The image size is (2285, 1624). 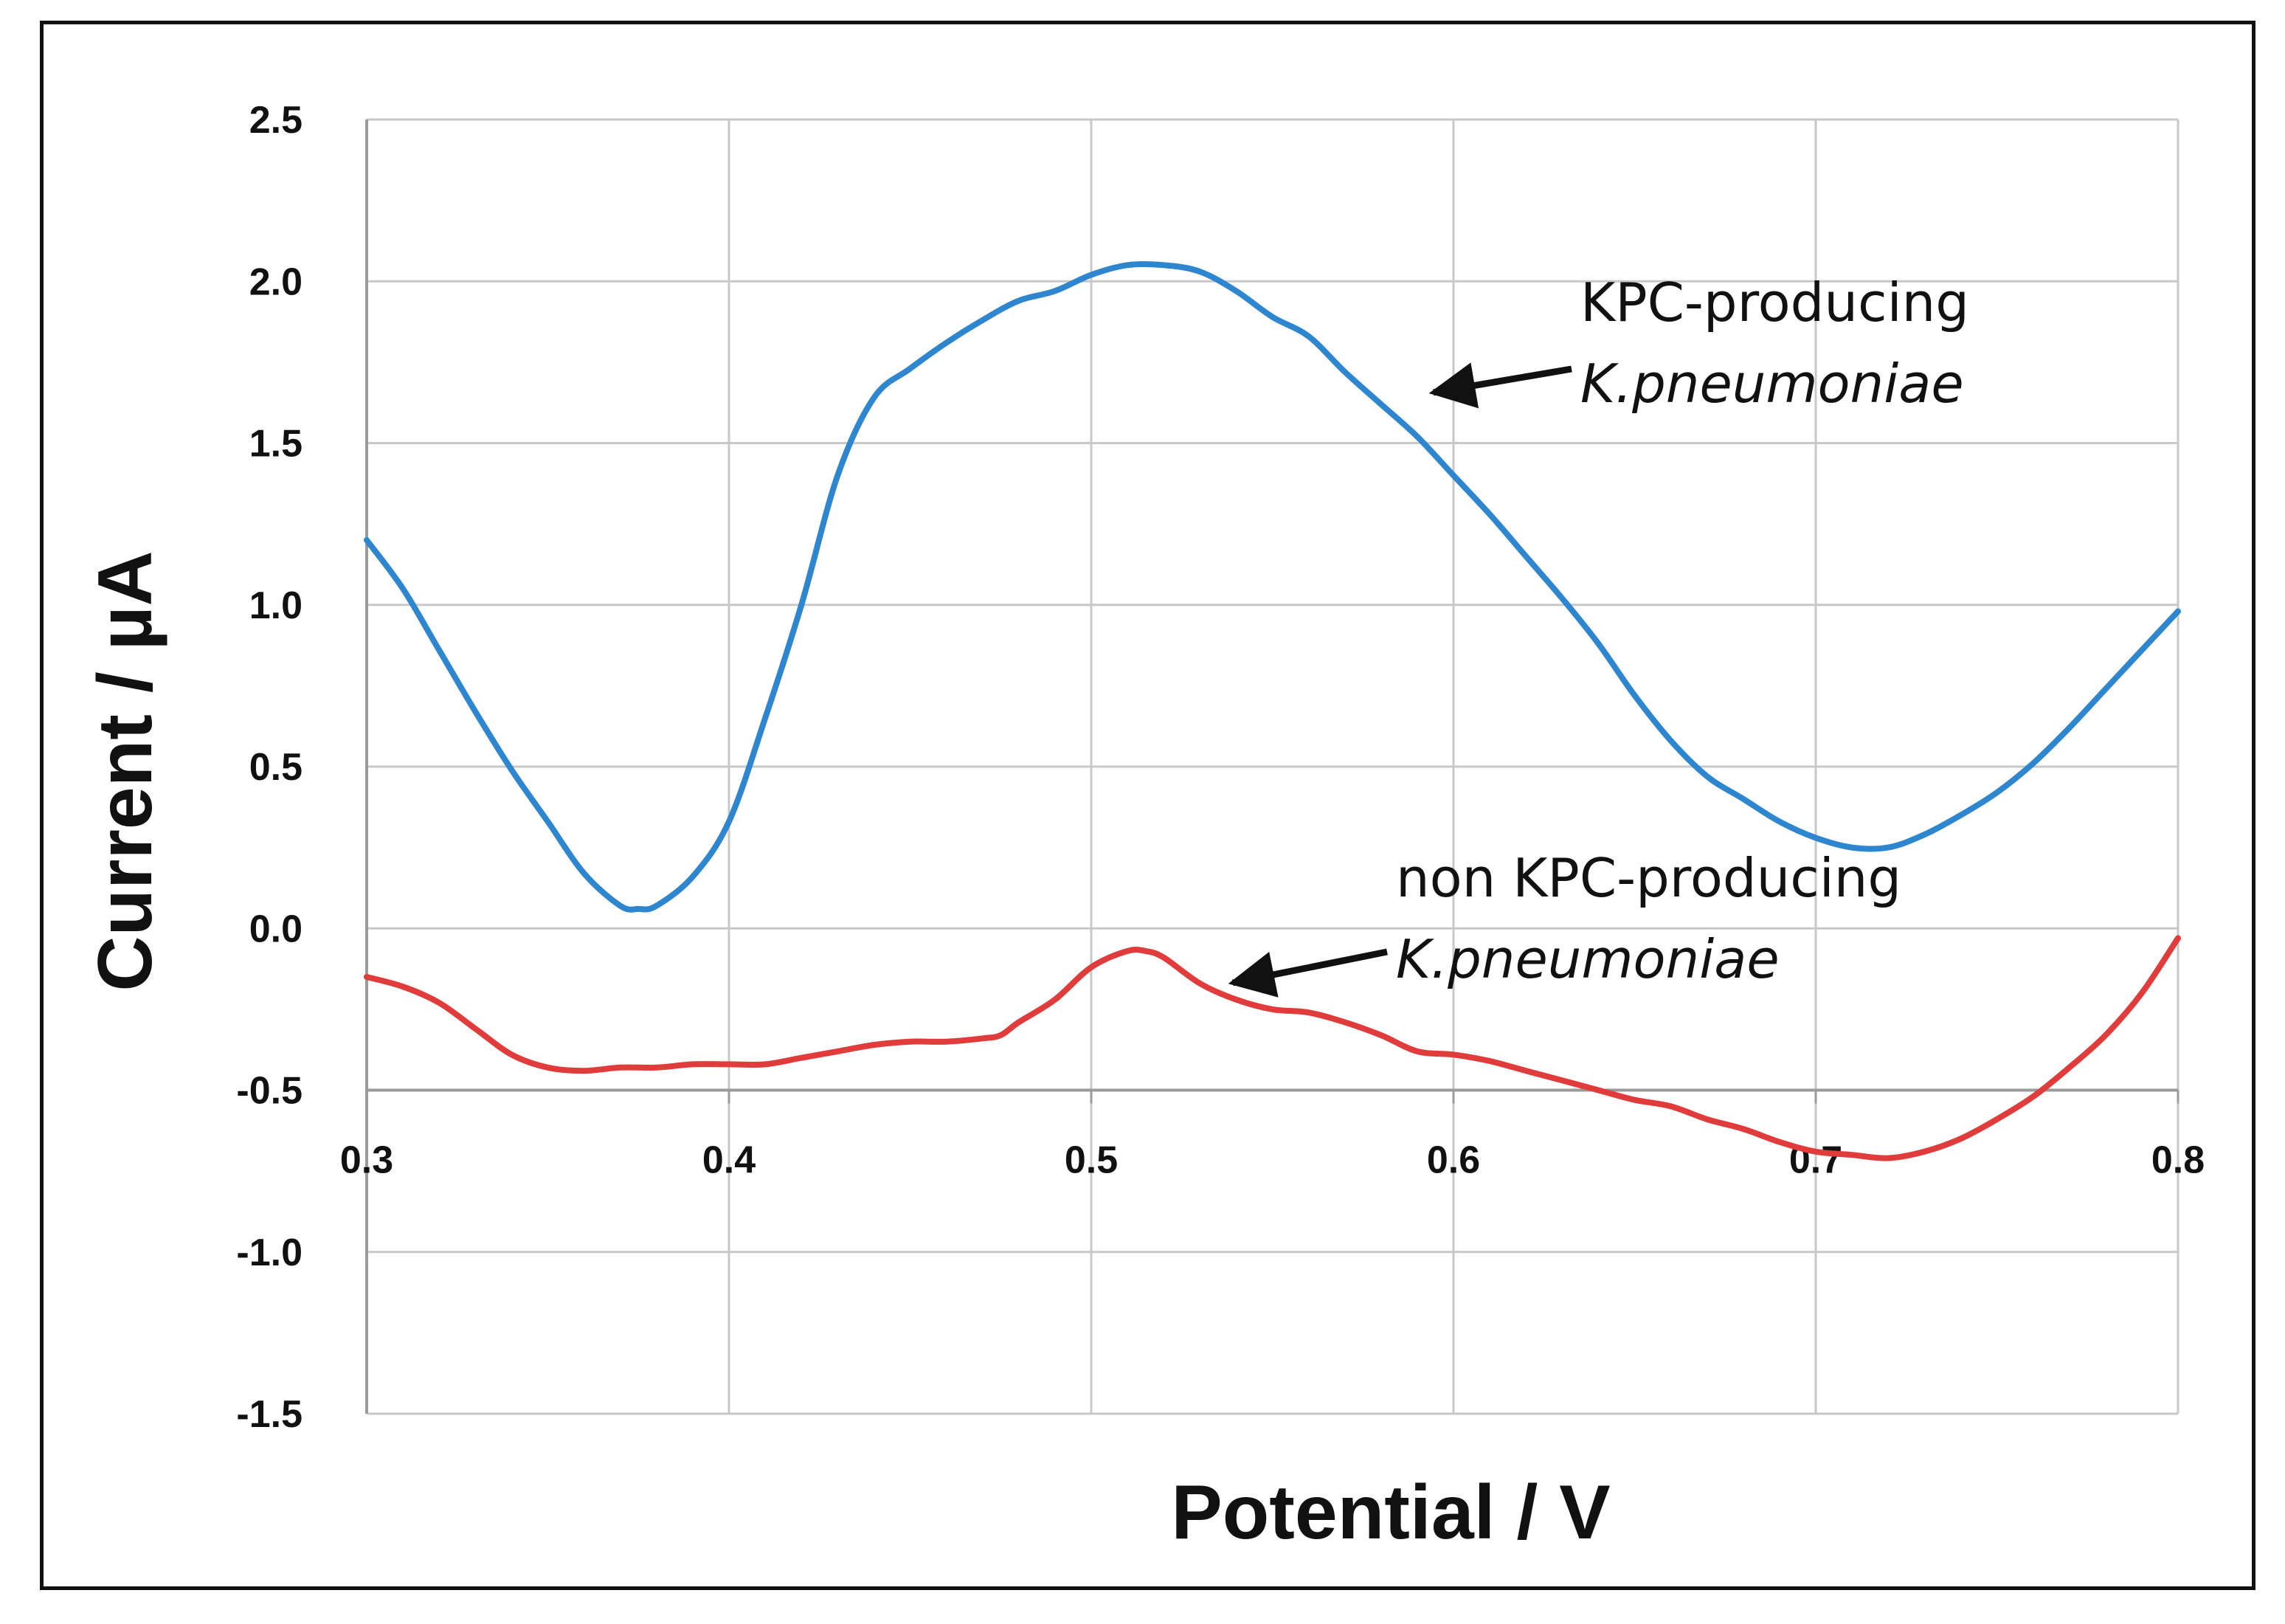 What do you see at coordinates (1588, 959) in the screenshot?
I see `annotation-non-kpc-line2: K.pneumoniae` at bounding box center [1588, 959].